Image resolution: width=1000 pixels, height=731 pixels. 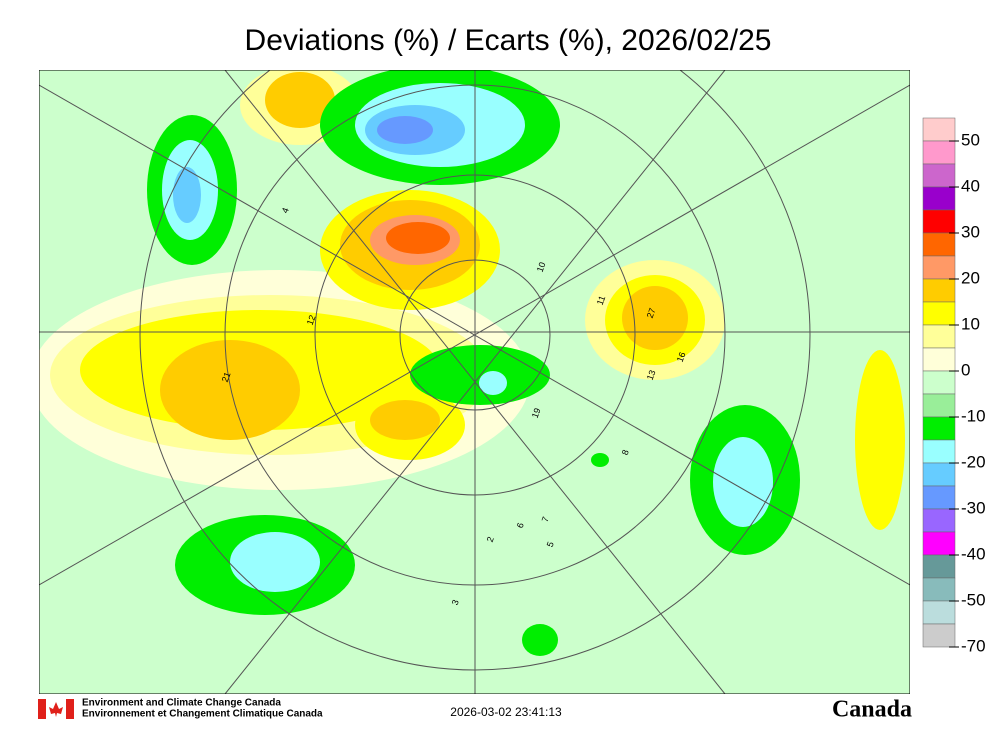 I want to click on colorbar-label: 20, so click(x=970, y=277).